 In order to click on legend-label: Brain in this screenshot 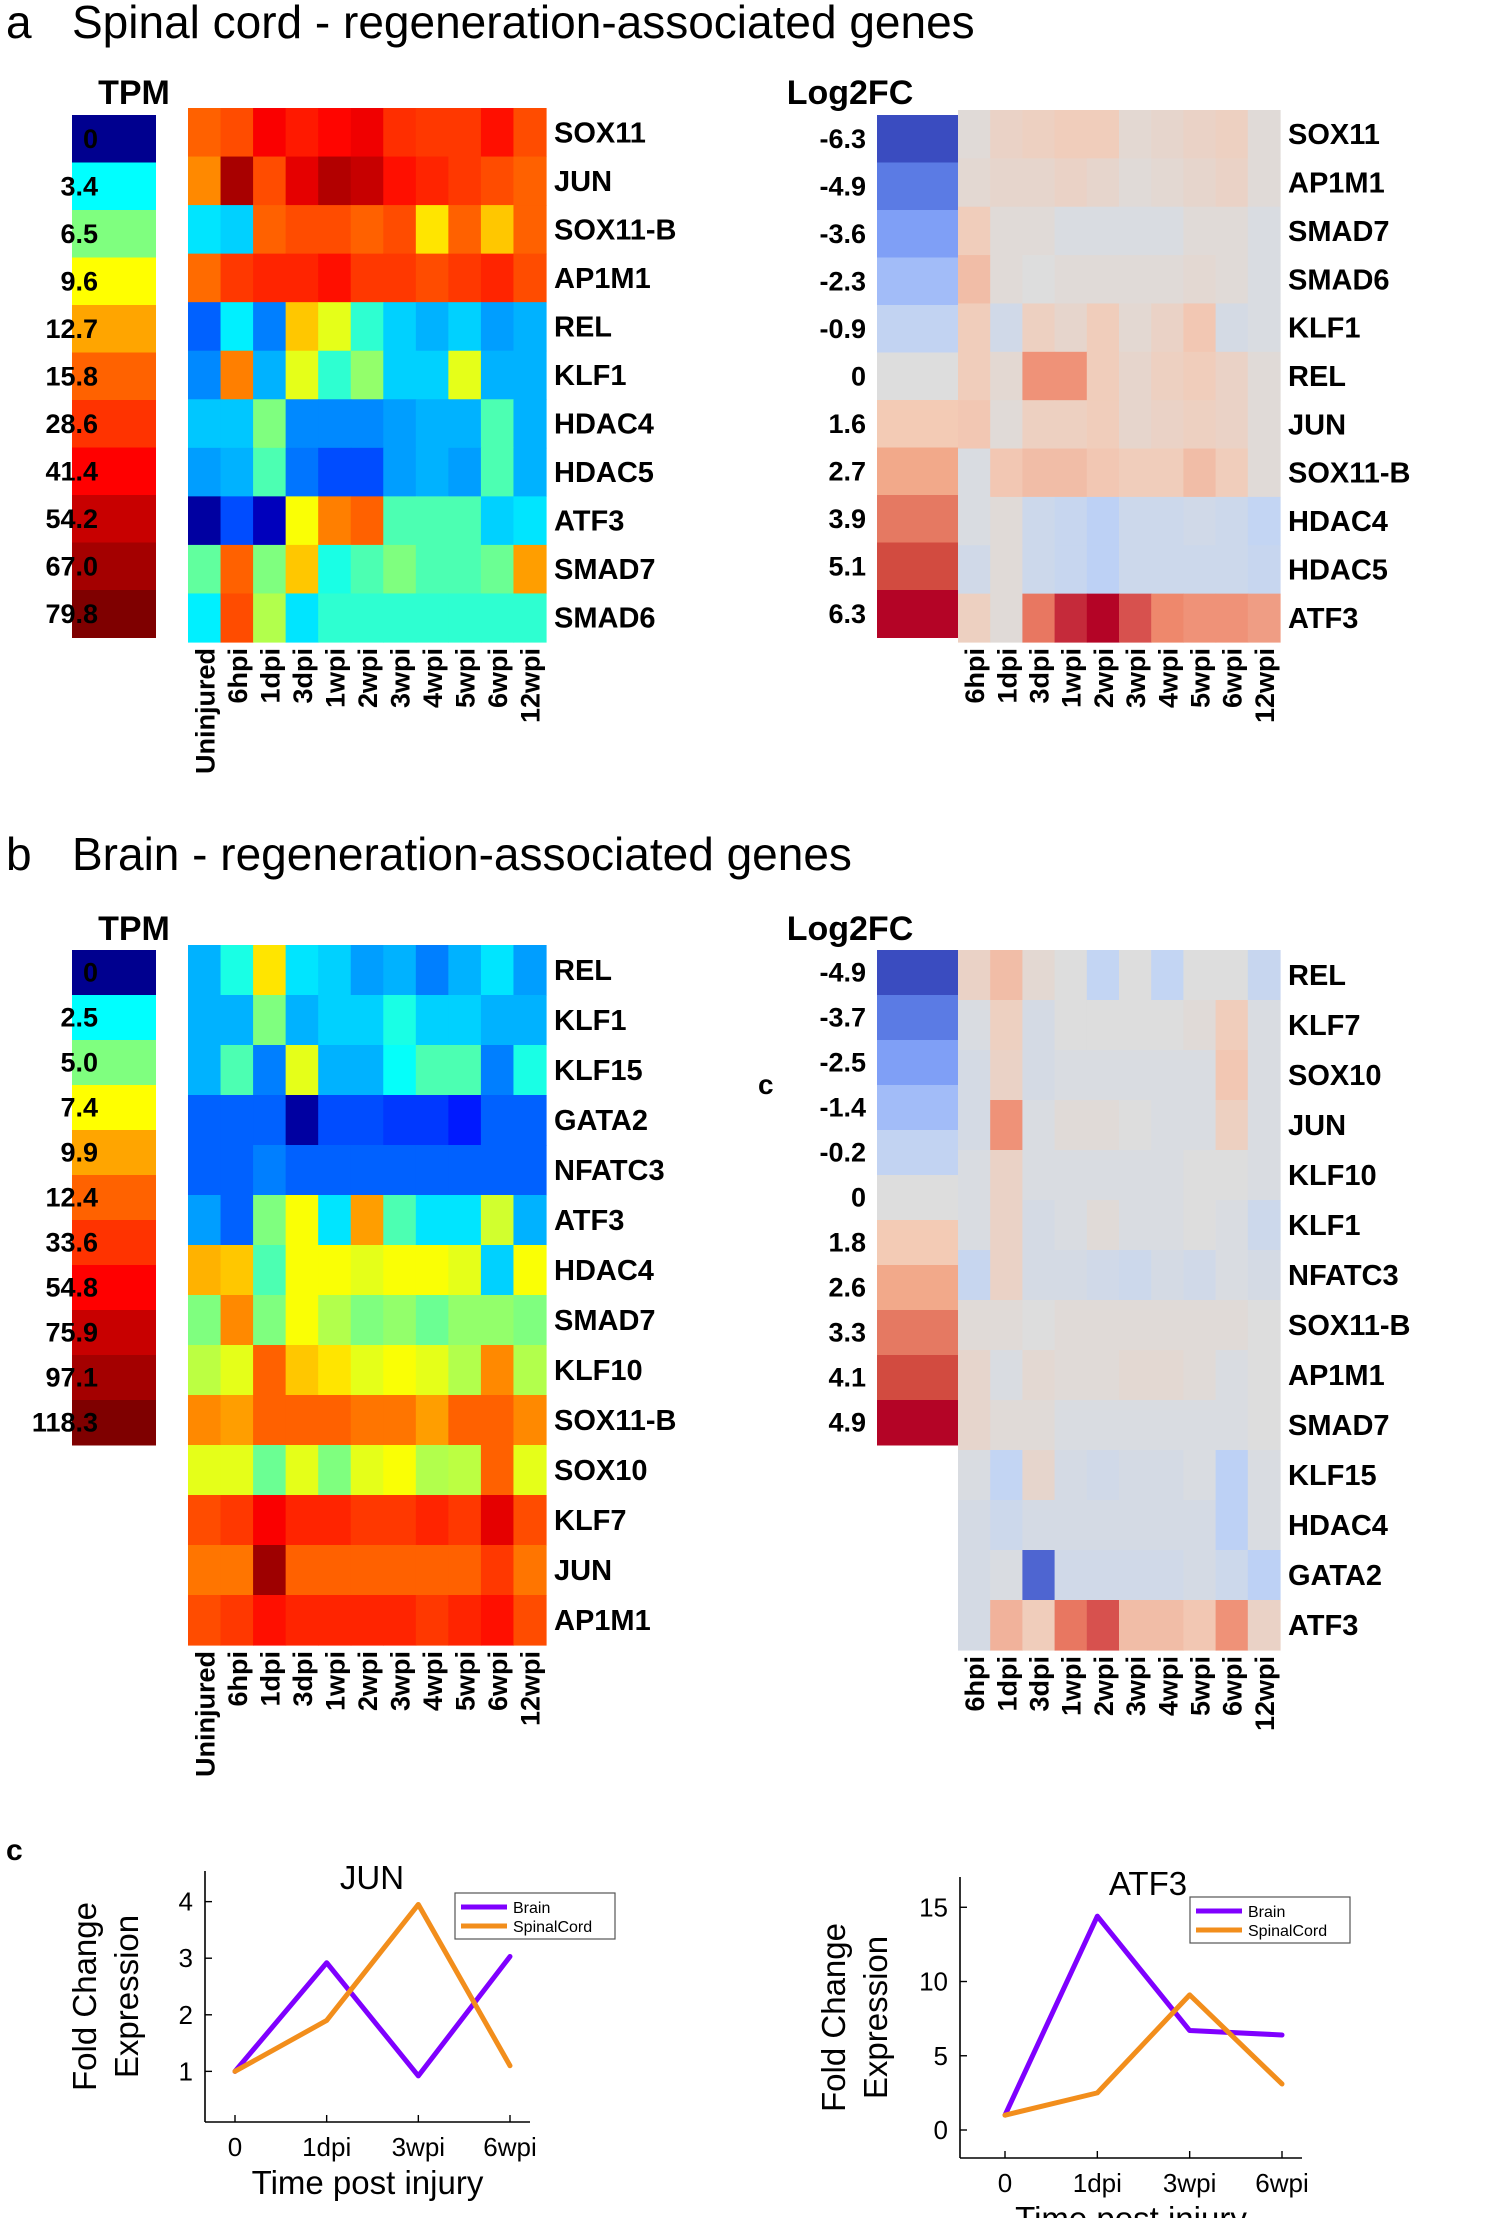, I will do `click(1266, 1912)`.